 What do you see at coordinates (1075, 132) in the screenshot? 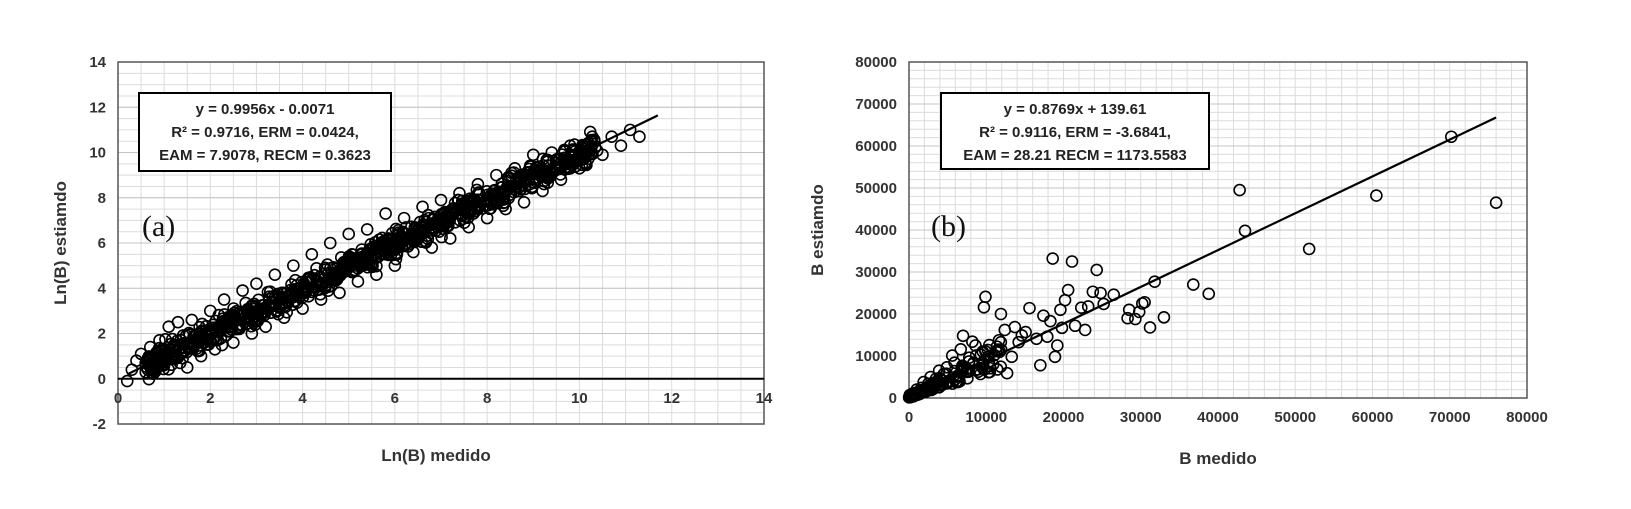
I see `equation-line-2-b: R² = 0.9116, ERM = -3.6841,` at bounding box center [1075, 132].